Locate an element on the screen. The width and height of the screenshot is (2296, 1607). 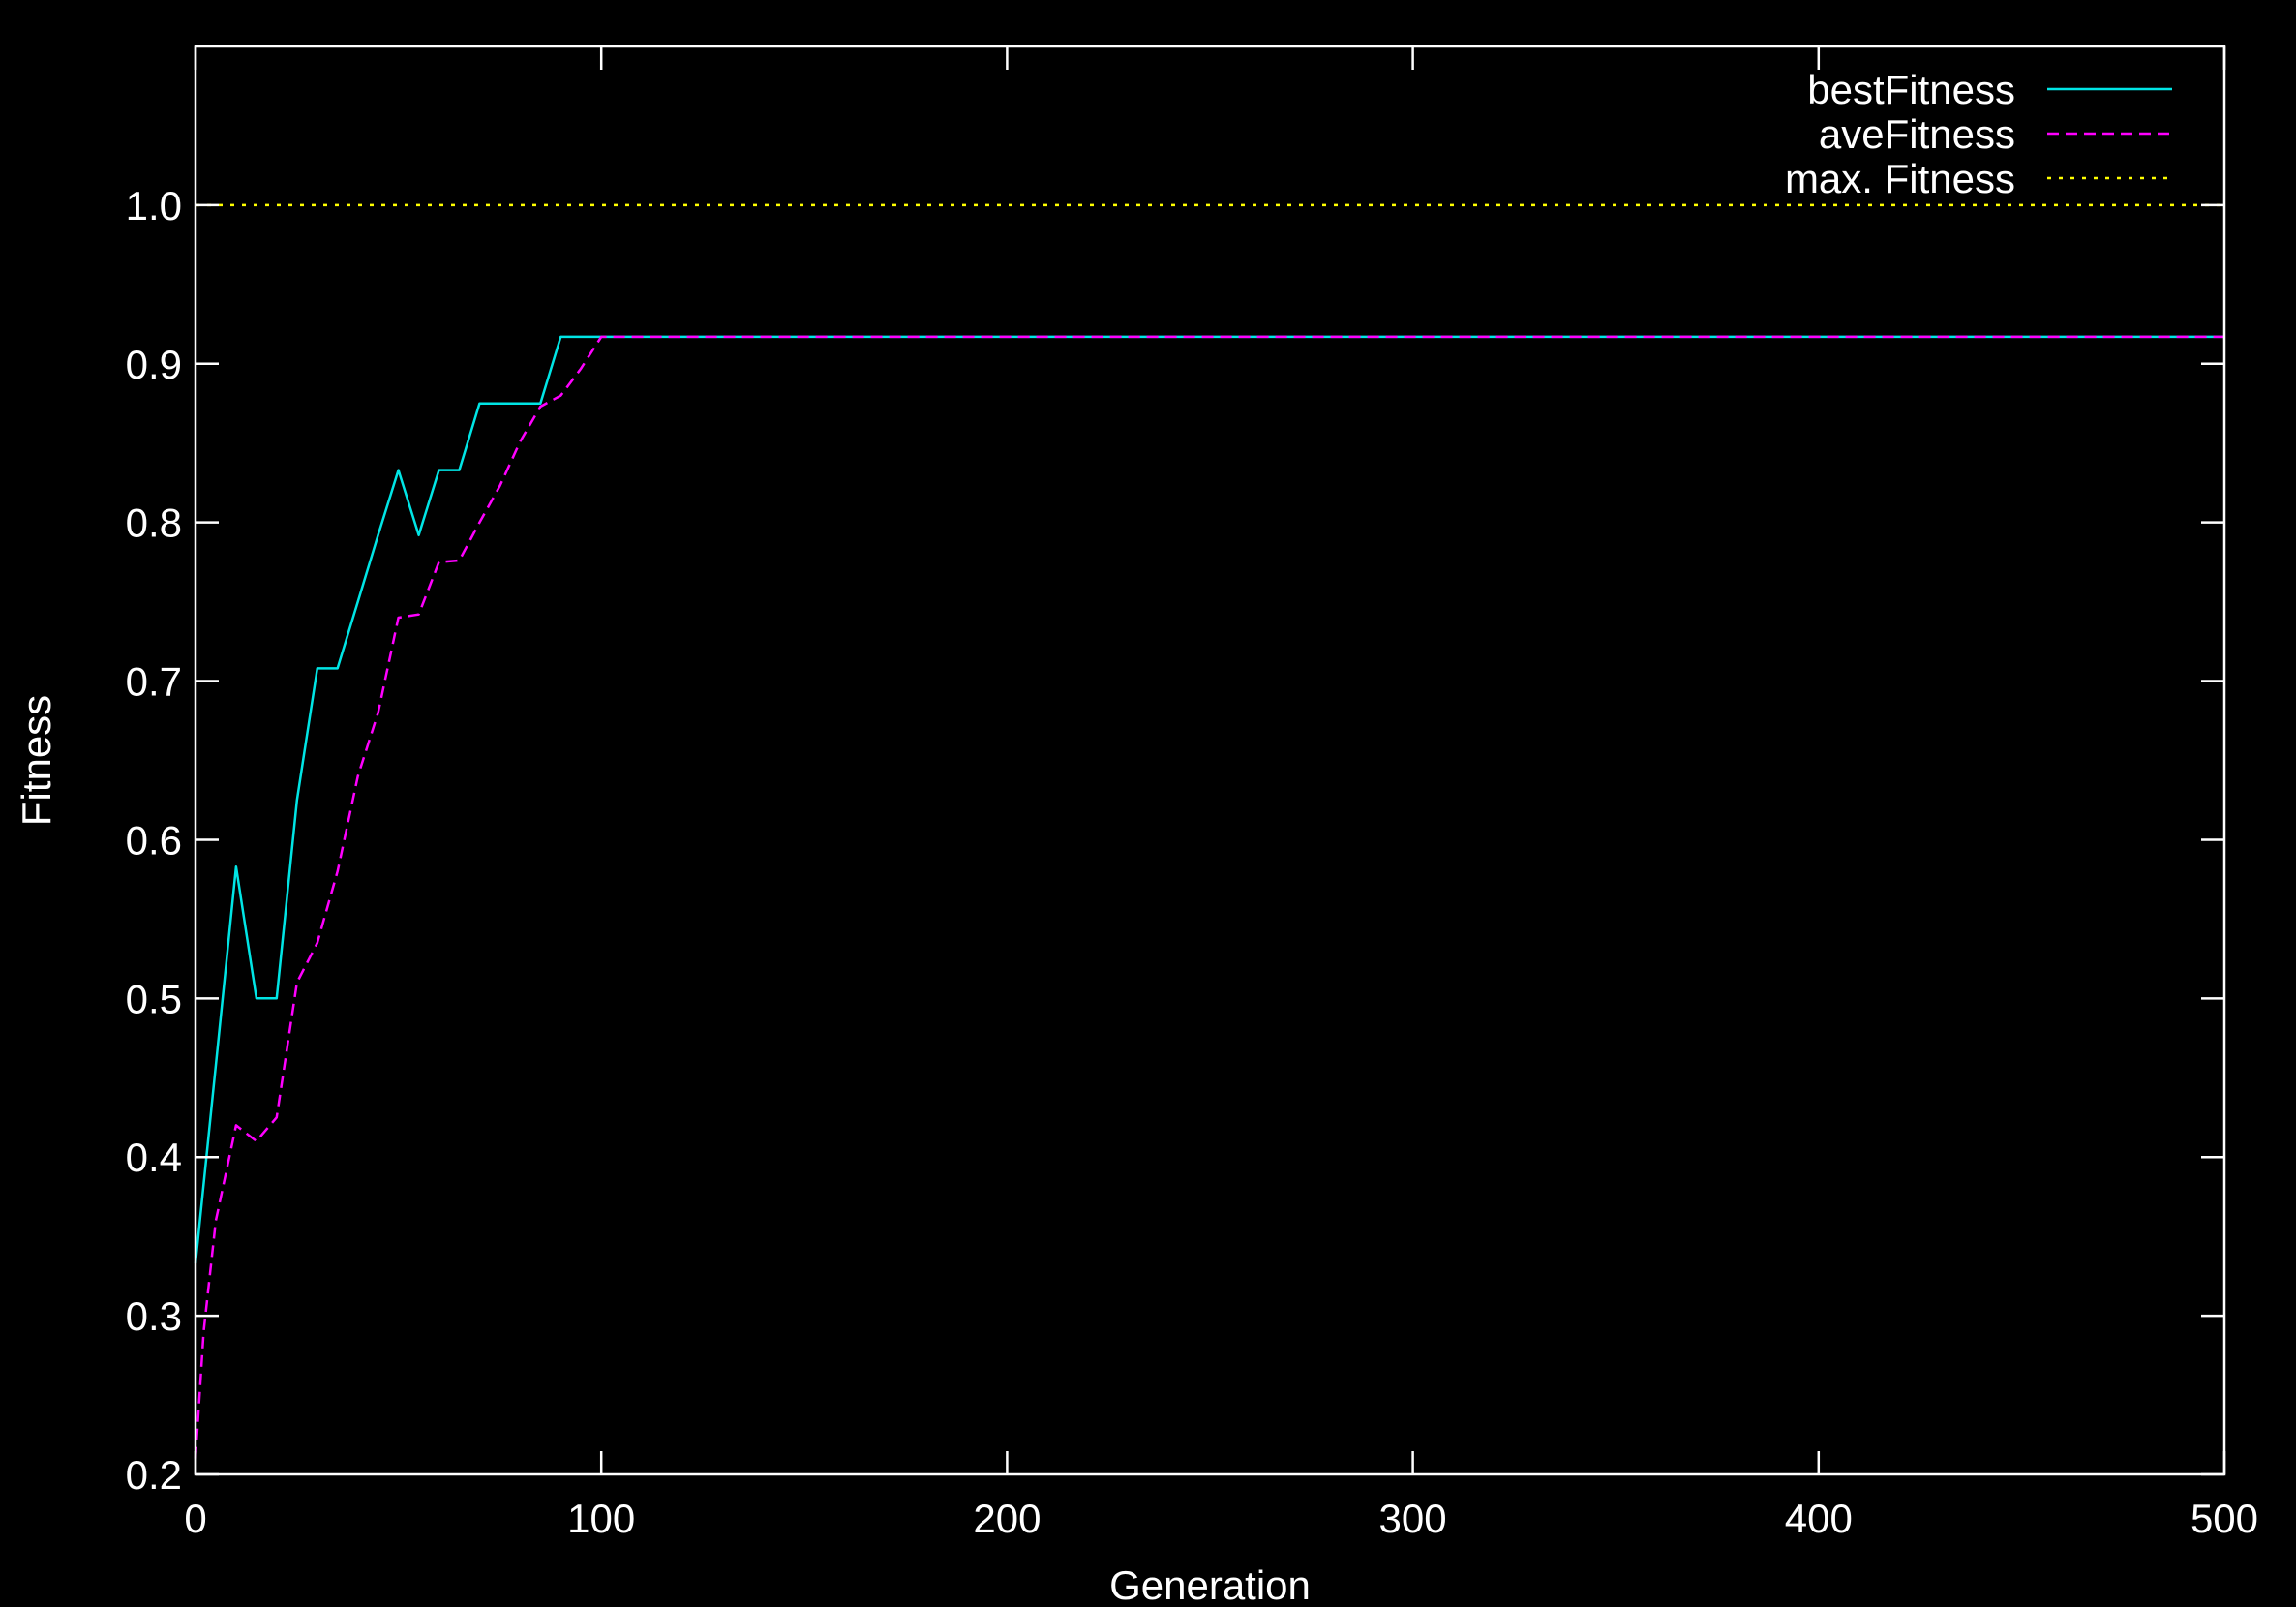
y-tick-label: 0.6 is located at coordinates (154, 840).